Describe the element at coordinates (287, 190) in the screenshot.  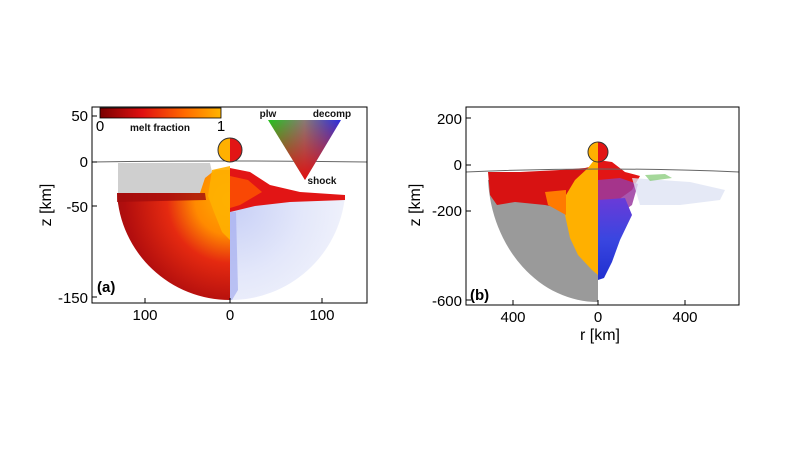
I see `panel-a-shock-strip` at that location.